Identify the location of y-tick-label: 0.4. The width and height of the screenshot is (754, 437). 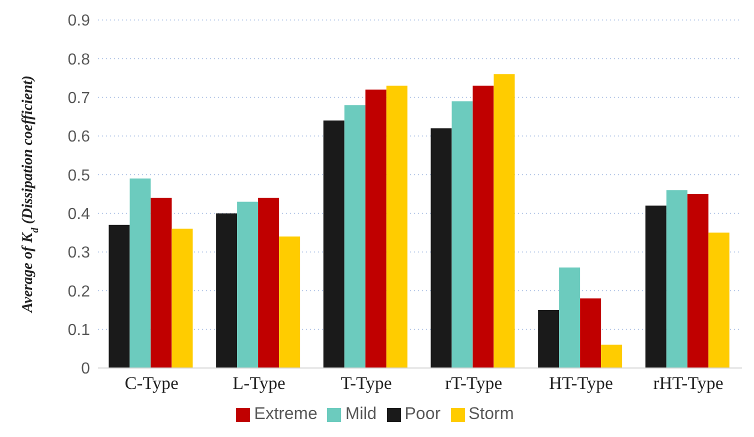
(79, 215).